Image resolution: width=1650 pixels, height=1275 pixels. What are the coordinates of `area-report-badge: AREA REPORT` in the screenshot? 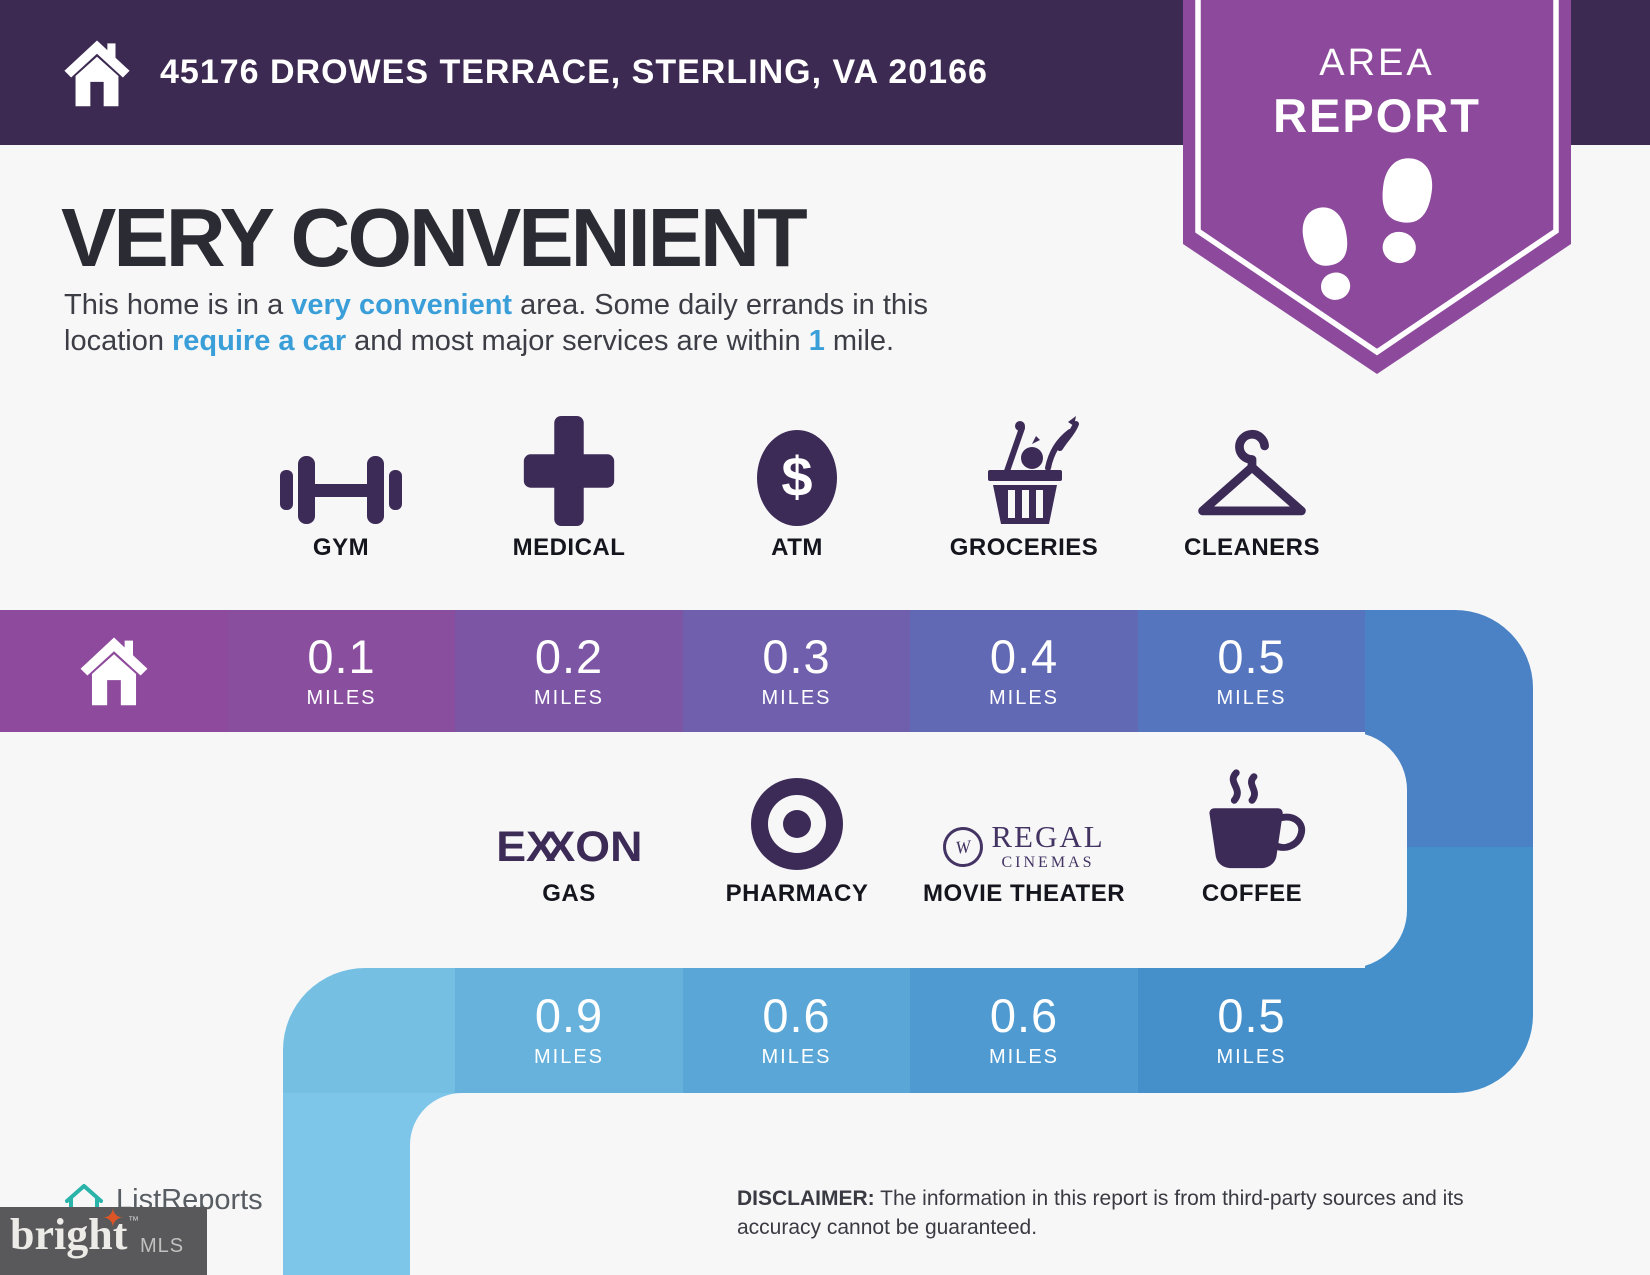 It's located at (1377, 191).